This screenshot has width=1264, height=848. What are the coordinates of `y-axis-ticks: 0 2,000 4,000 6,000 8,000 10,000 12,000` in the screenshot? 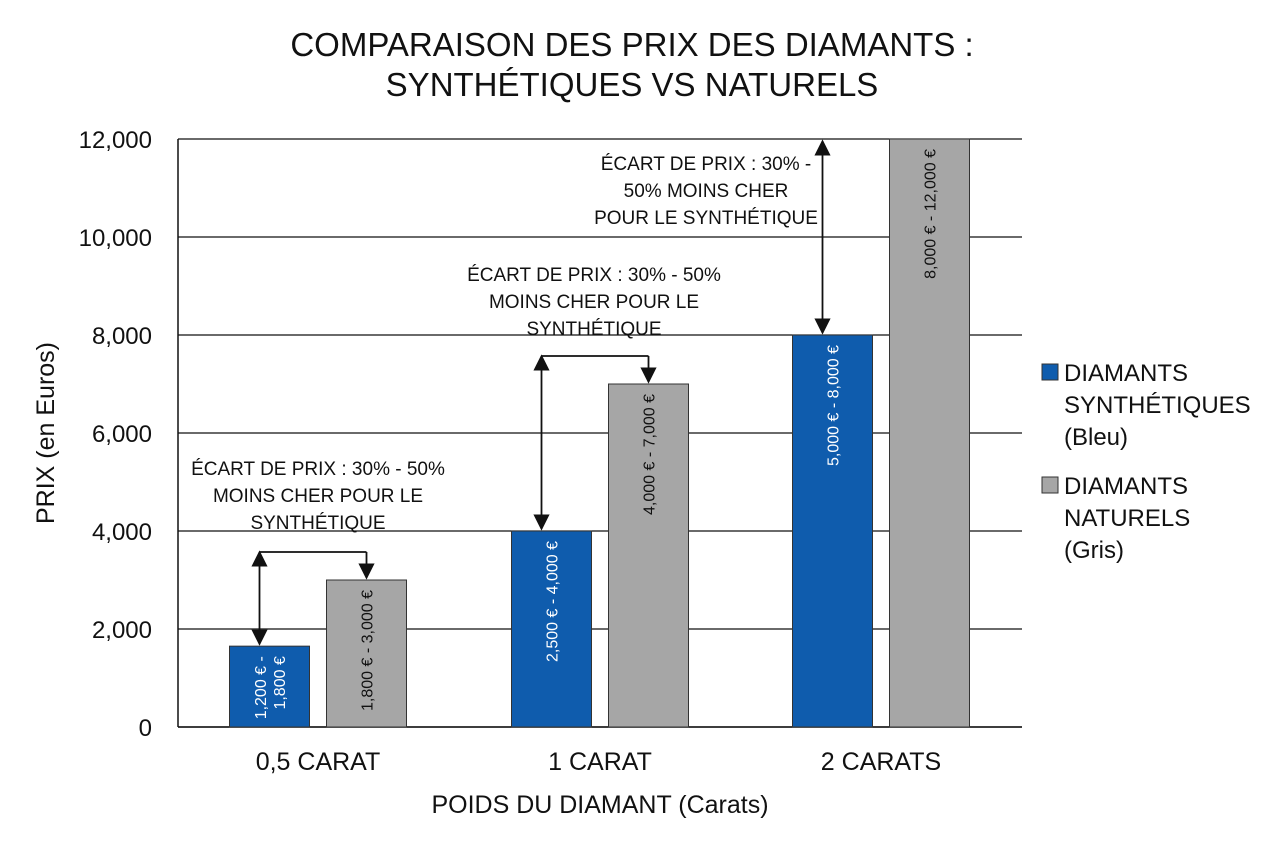 It's located at (115, 434).